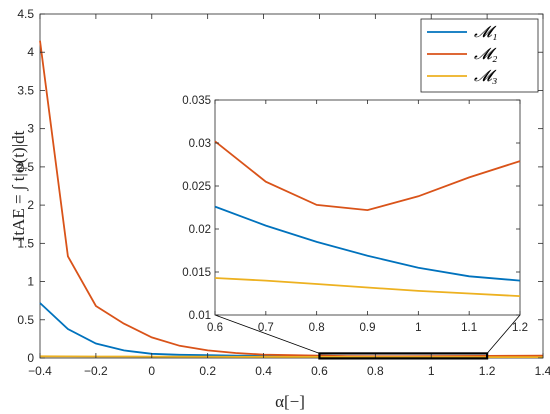 Image resolution: width=550 pixels, height=414 pixels. What do you see at coordinates (30, 52) in the screenshot?
I see `main-y-tick-label: 4` at bounding box center [30, 52].